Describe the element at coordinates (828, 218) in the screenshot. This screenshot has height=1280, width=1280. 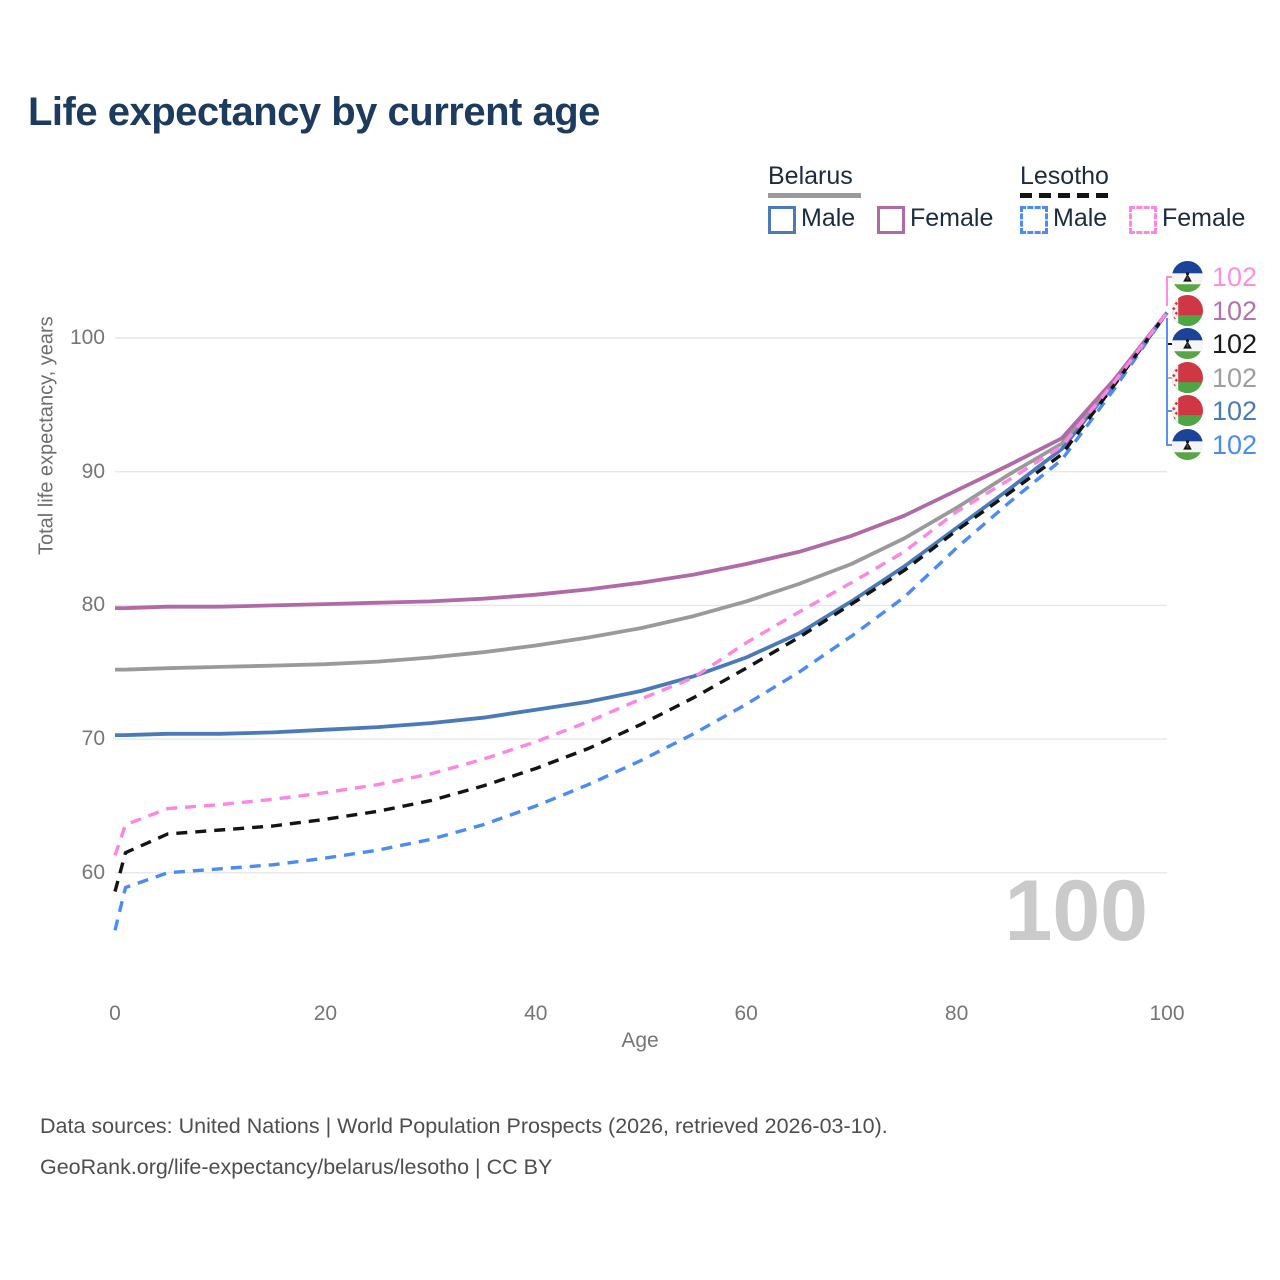
I see `legend-label-belarus-male: Male` at that location.